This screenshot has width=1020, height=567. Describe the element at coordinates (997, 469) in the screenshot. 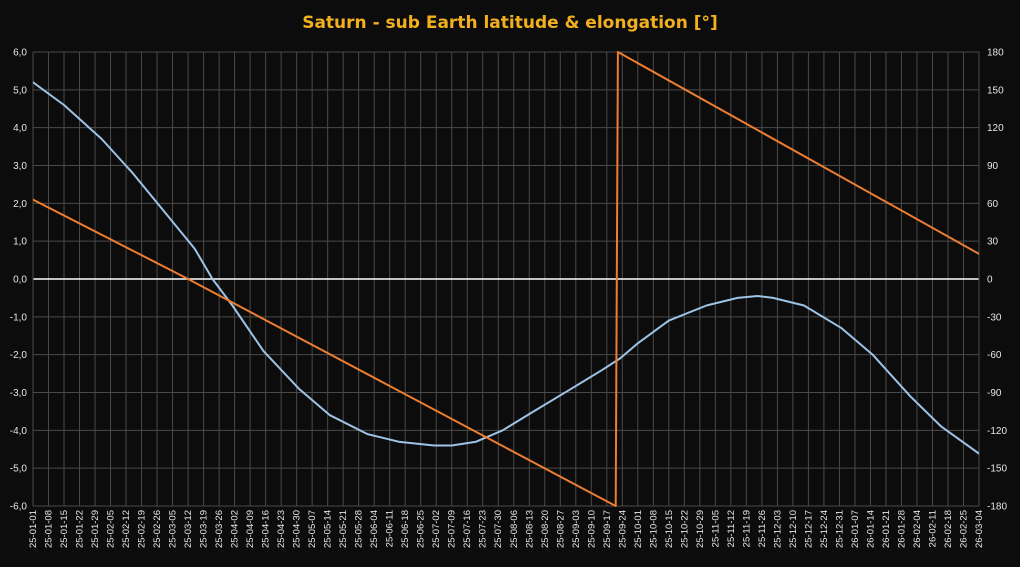

I see `y-right-tick-label: -150` at that location.